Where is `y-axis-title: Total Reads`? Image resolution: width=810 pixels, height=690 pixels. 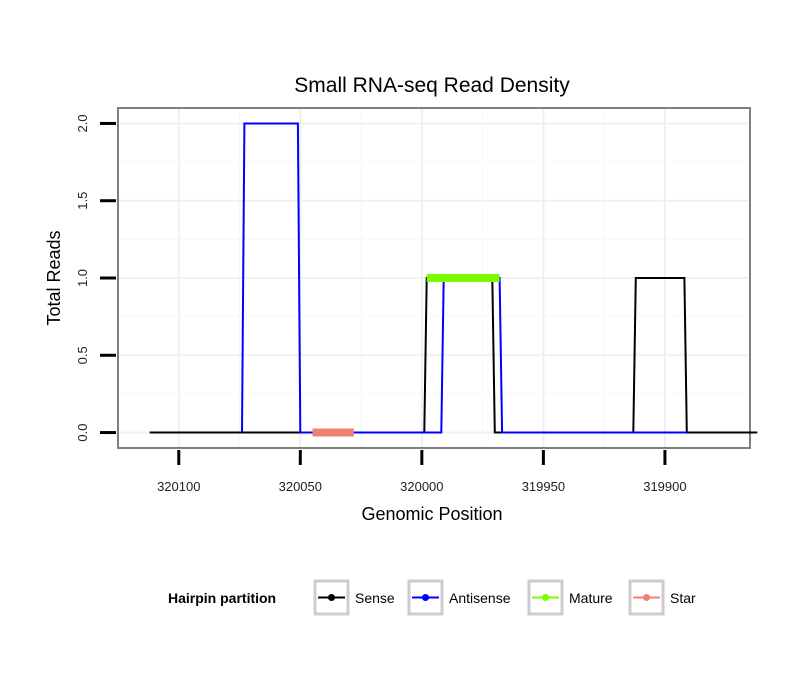 y-axis-title: Total Reads is located at coordinates (54, 277).